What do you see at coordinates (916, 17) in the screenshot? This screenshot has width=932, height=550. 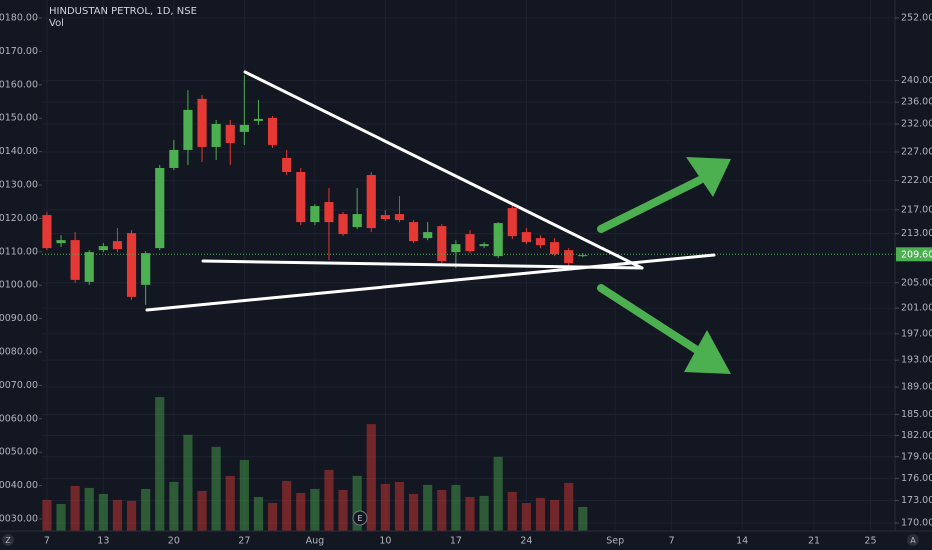 I see `y2-tick-label: 252.00` at bounding box center [916, 17].